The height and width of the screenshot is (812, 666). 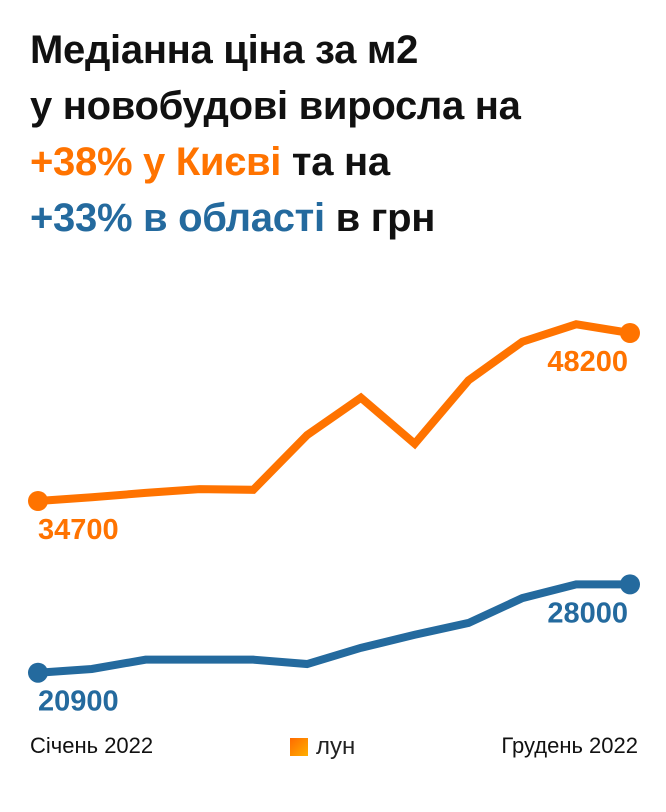 I want to click on title-line-3: +38% у Києві та на, so click(x=275, y=162).